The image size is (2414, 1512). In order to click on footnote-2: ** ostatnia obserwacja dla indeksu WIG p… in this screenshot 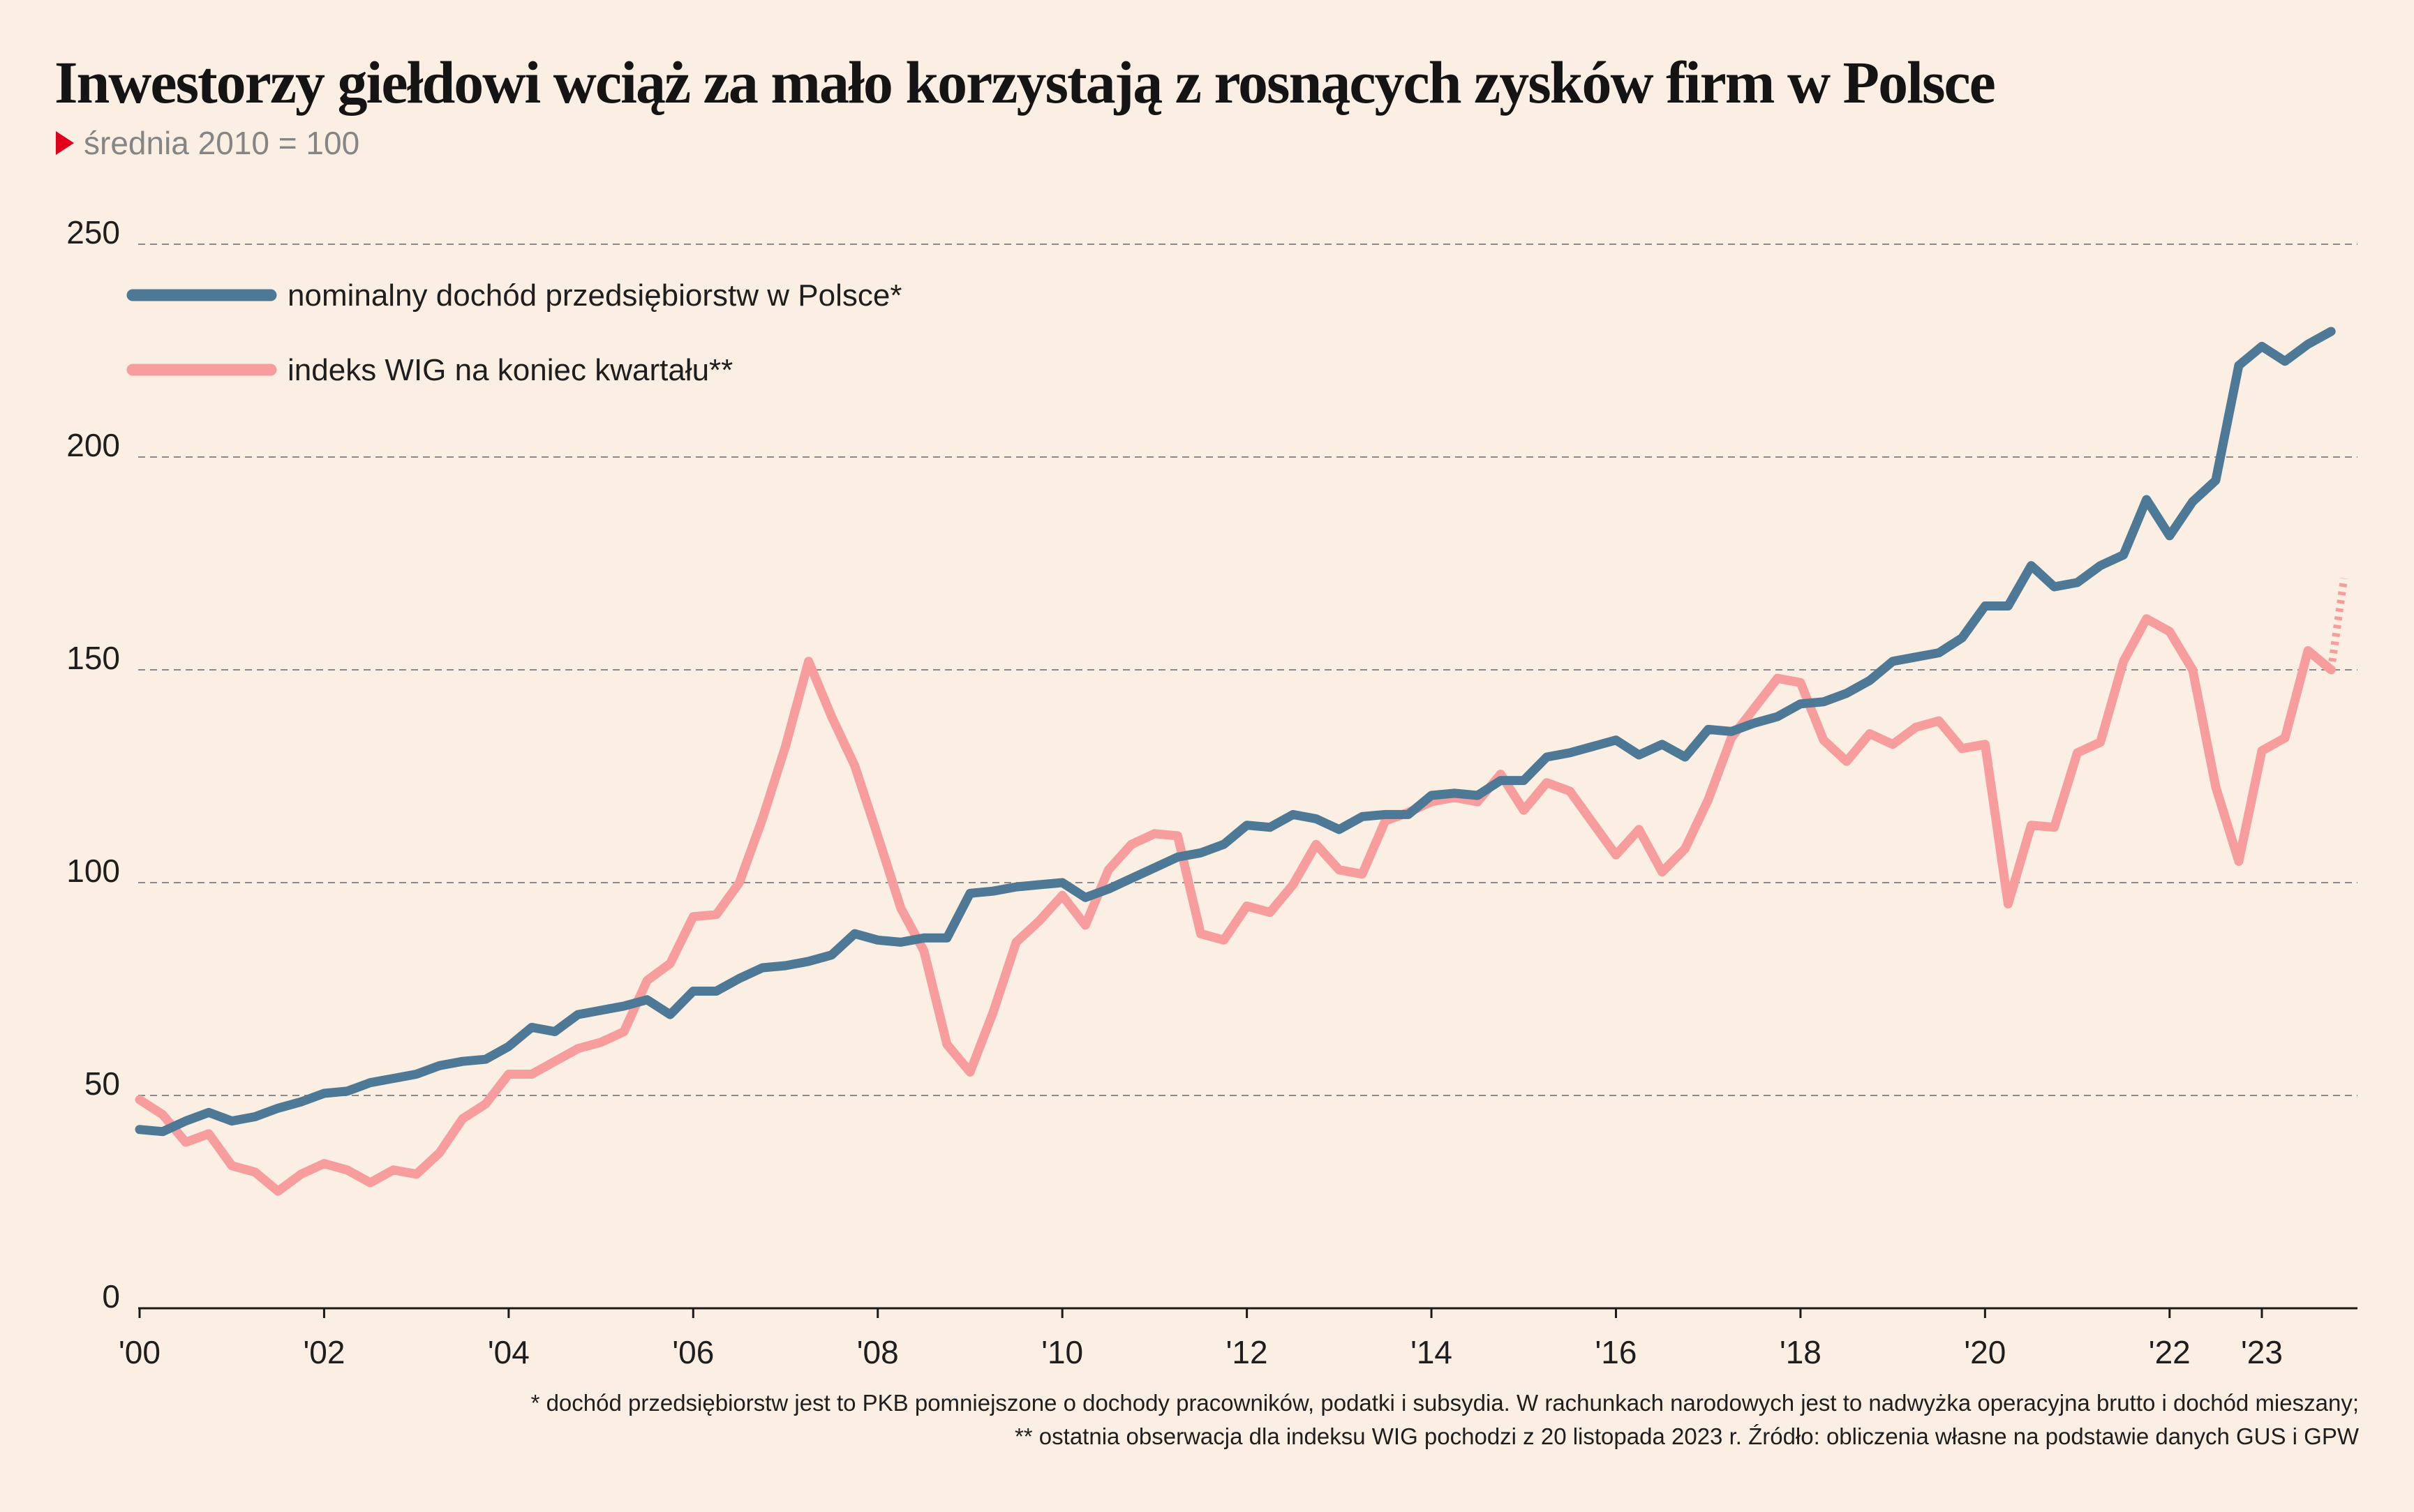, I will do `click(1686, 1436)`.